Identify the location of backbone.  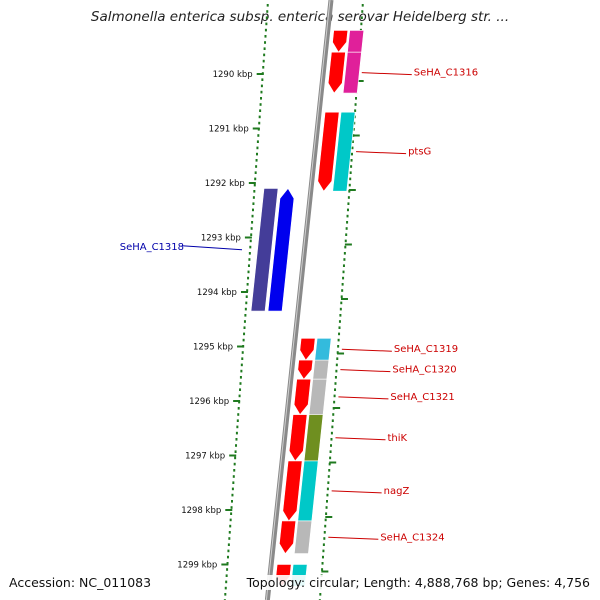
(299, 300).